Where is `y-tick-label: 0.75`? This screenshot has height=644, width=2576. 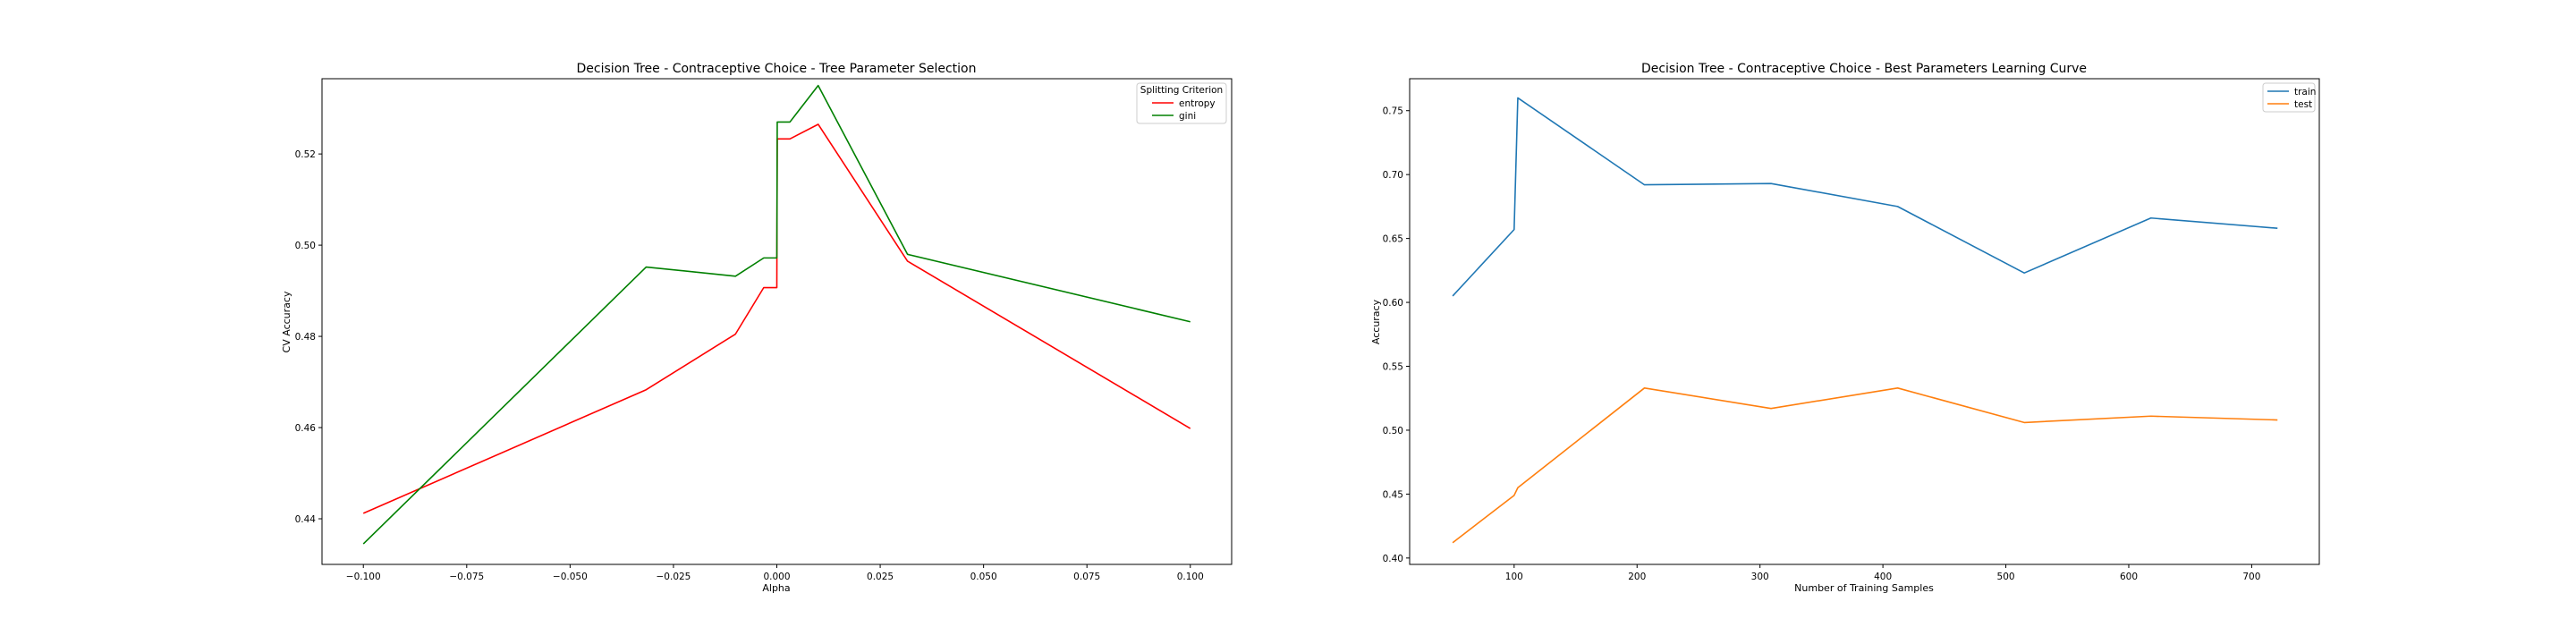
y-tick-label: 0.75 is located at coordinates (1393, 111).